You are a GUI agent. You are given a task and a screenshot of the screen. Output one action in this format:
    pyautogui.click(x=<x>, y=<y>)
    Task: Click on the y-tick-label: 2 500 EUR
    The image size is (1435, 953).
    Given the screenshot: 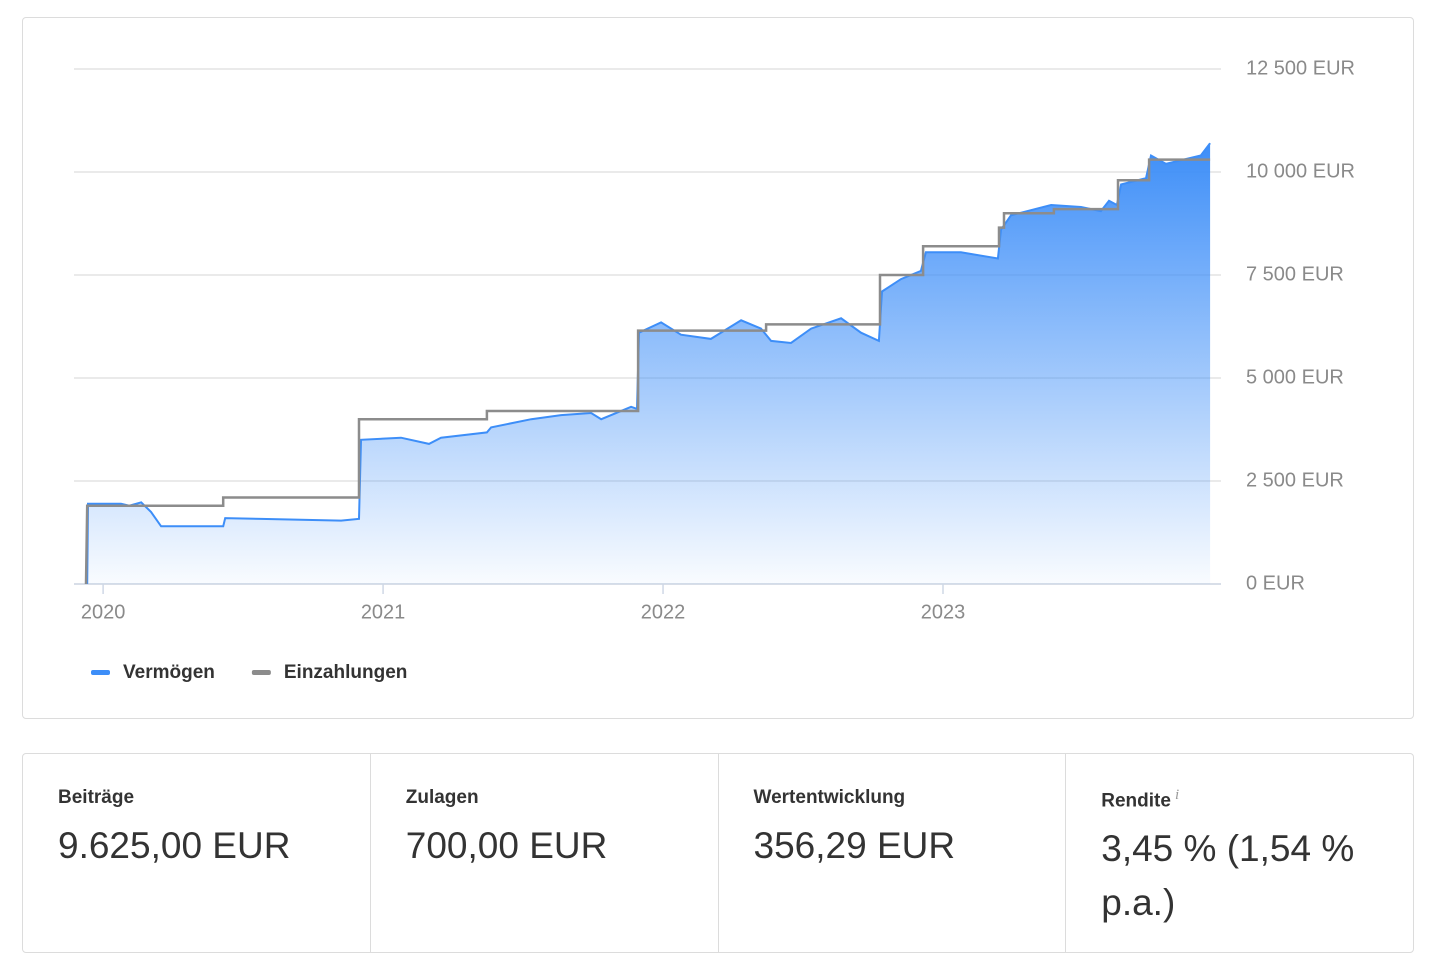 What is the action you would take?
    pyautogui.click(x=1295, y=480)
    